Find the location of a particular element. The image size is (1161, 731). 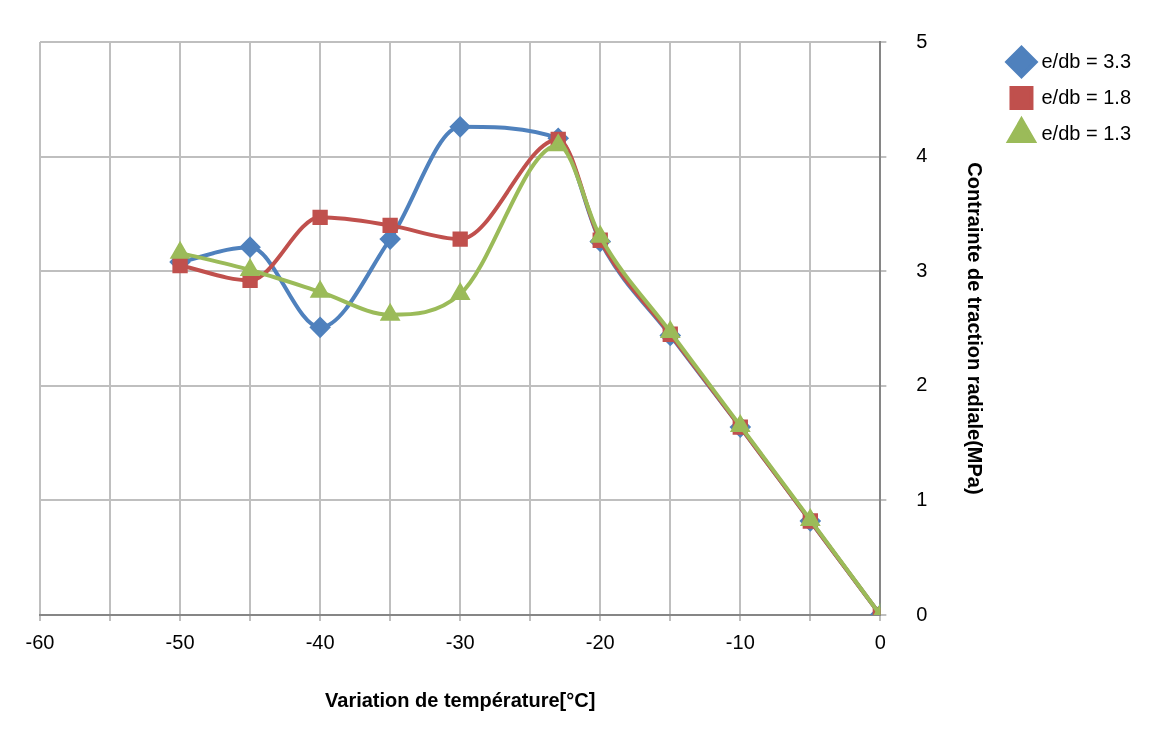

y-tick-label: 5 is located at coordinates (922, 40).